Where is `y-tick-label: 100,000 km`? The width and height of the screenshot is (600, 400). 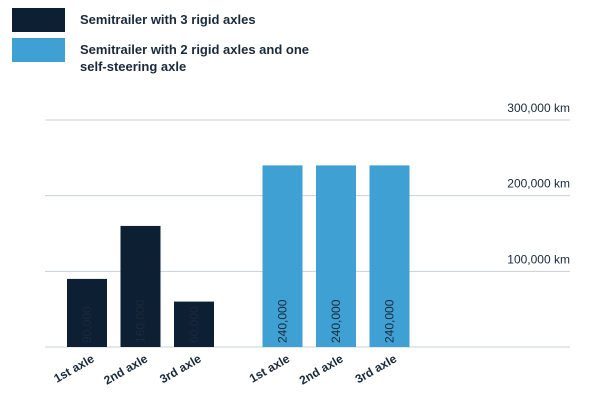 y-tick-label: 100,000 km is located at coordinates (538, 259).